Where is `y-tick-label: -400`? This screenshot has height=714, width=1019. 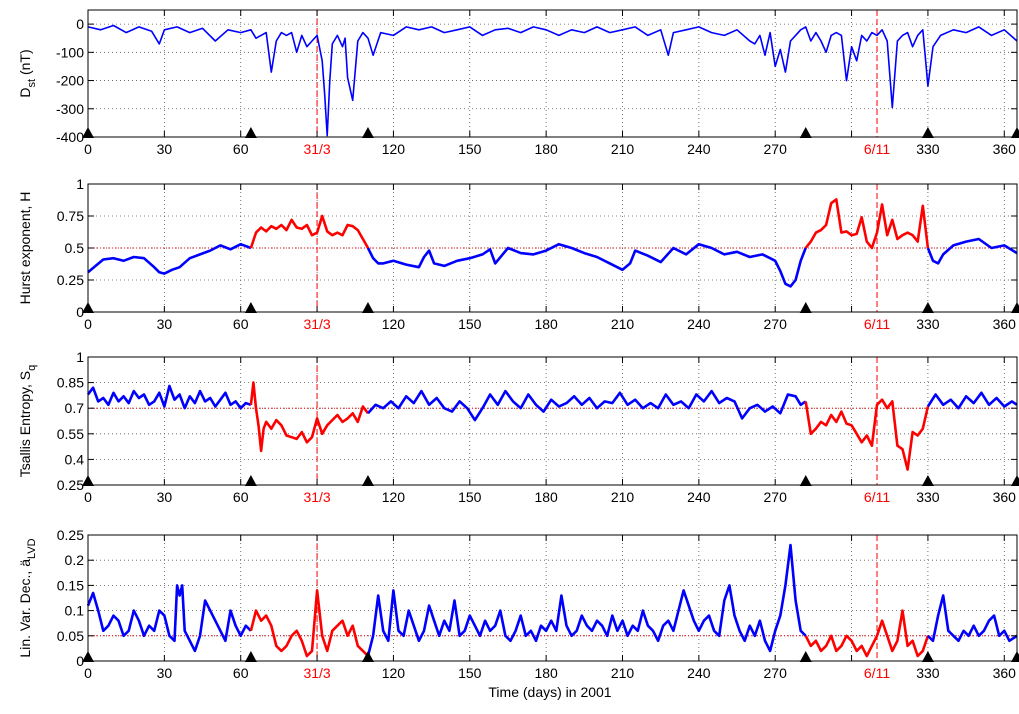 y-tick-label: -400 is located at coordinates (70, 137).